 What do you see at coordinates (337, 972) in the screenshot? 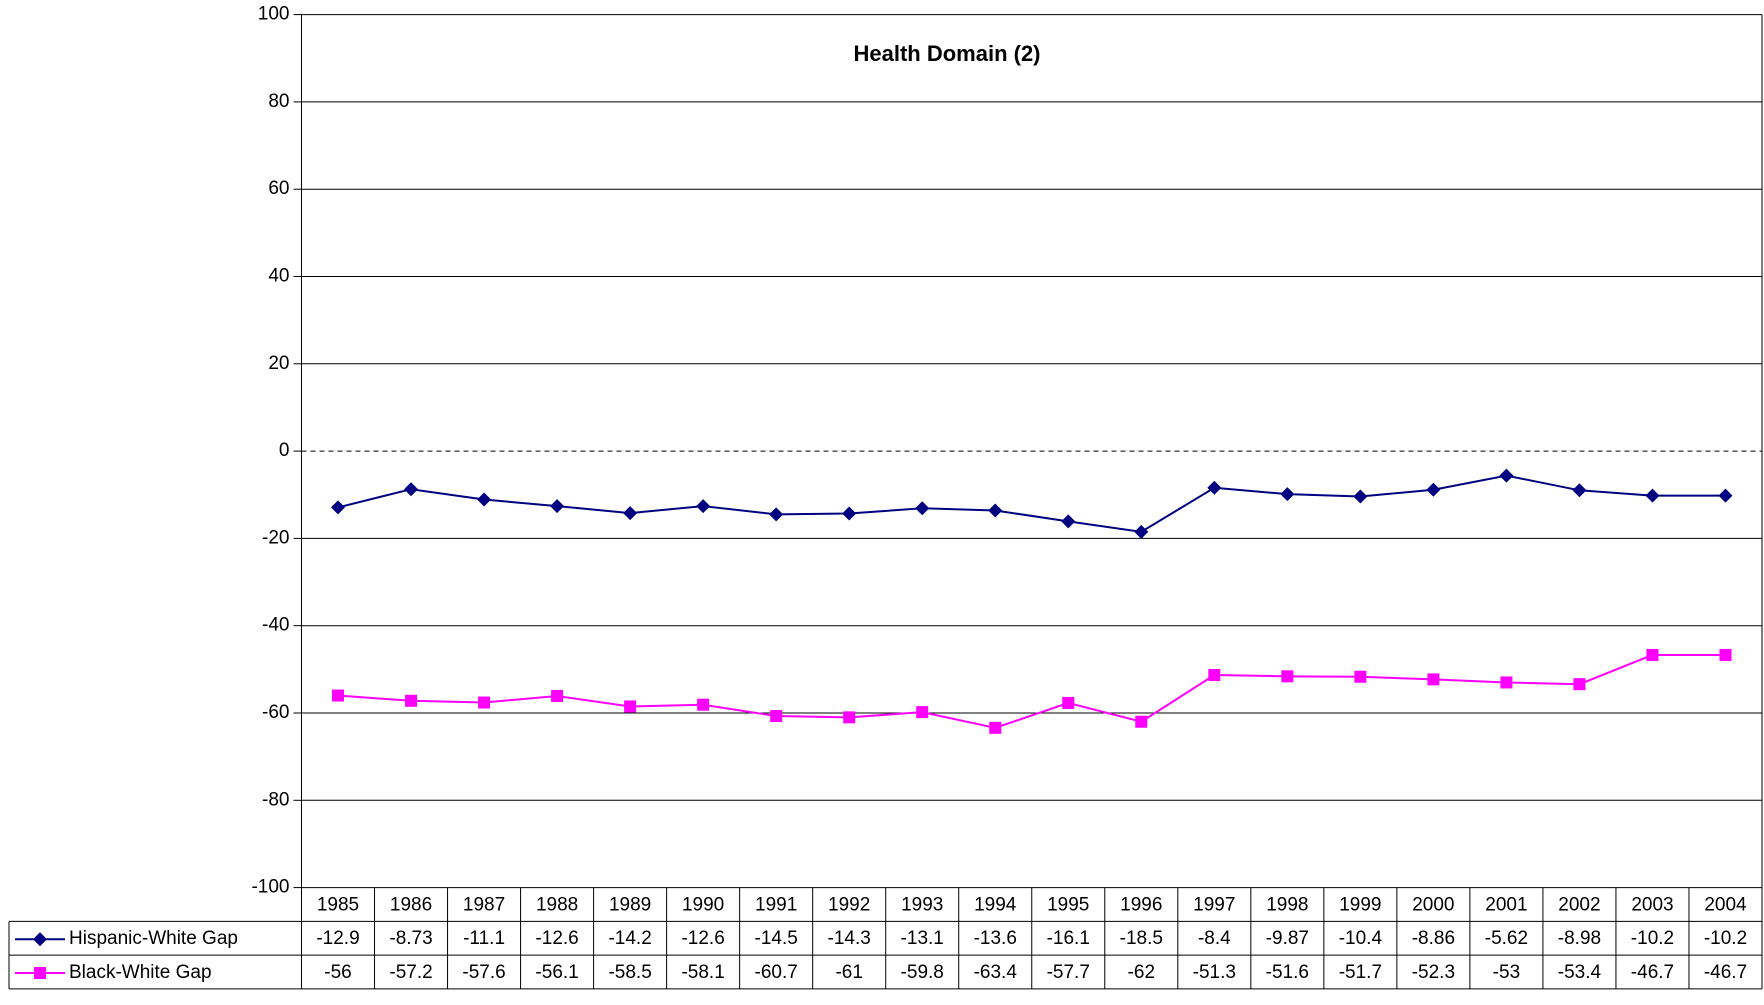
I see `table-value: -56` at bounding box center [337, 972].